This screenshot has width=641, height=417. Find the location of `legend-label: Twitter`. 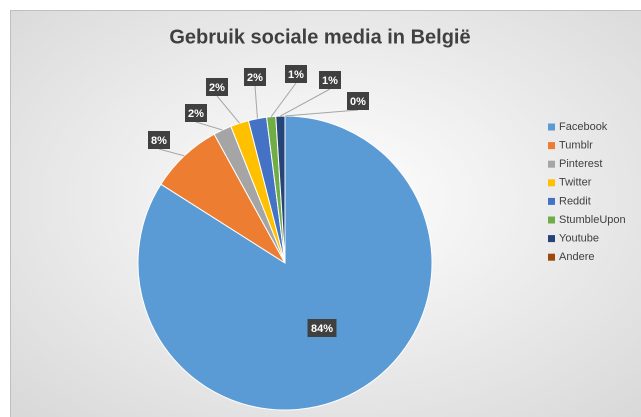

legend-label: Twitter is located at coordinates (575, 183).